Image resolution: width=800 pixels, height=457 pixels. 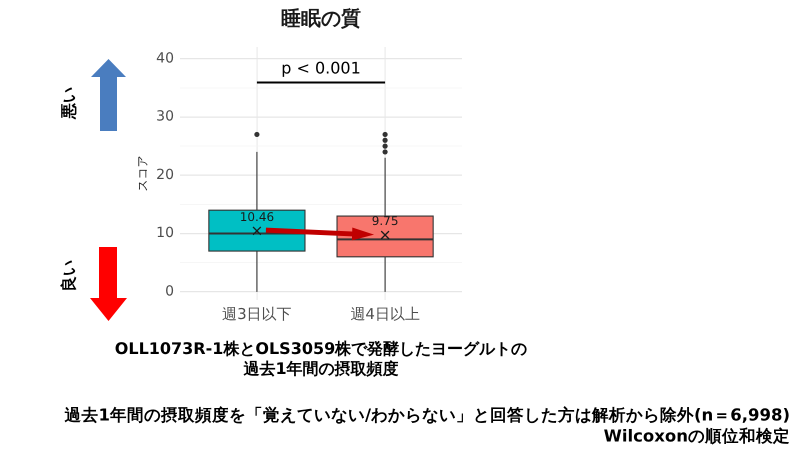 I want to click on y-tick-label: 20, so click(x=165, y=174).